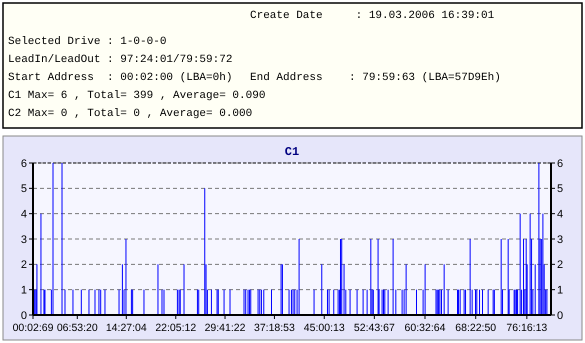 This screenshot has width=585, height=343. What do you see at coordinates (23, 189) in the screenshot?
I see `y-tick-label: 5` at bounding box center [23, 189].